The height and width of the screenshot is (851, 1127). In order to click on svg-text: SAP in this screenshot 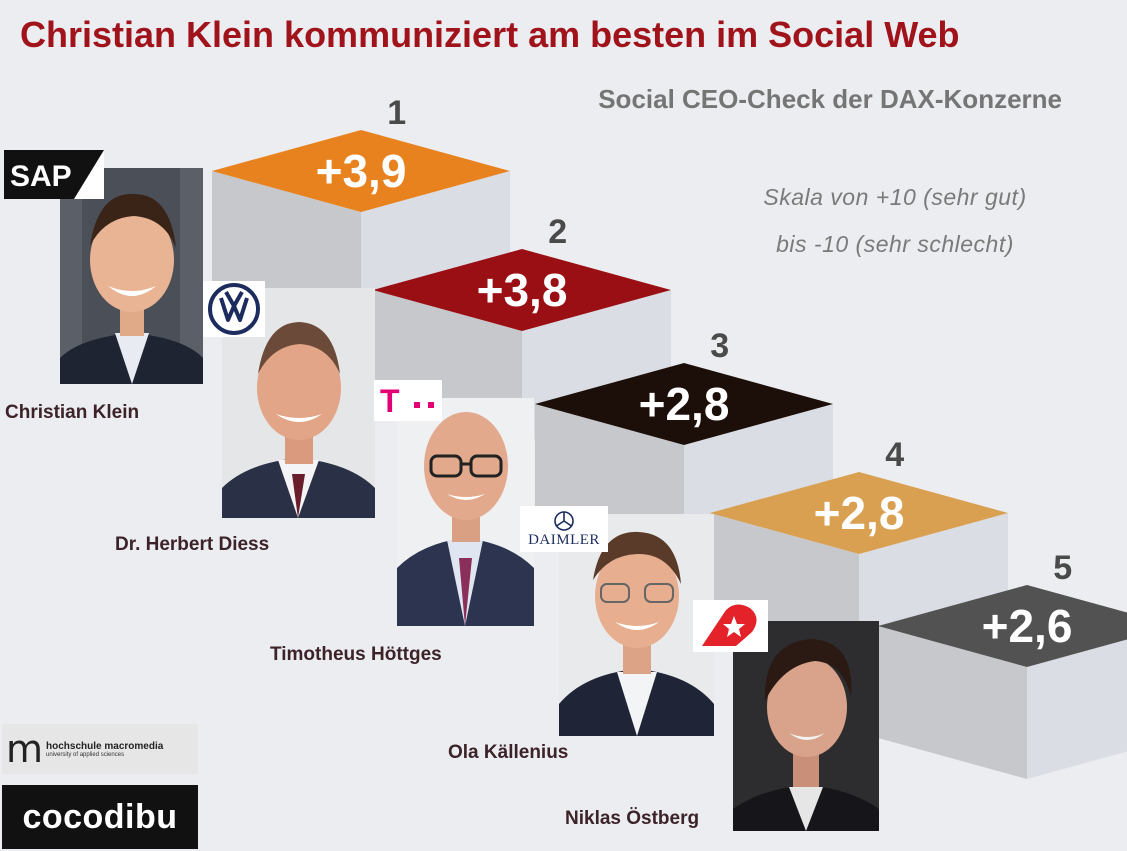, I will do `click(41, 176)`.